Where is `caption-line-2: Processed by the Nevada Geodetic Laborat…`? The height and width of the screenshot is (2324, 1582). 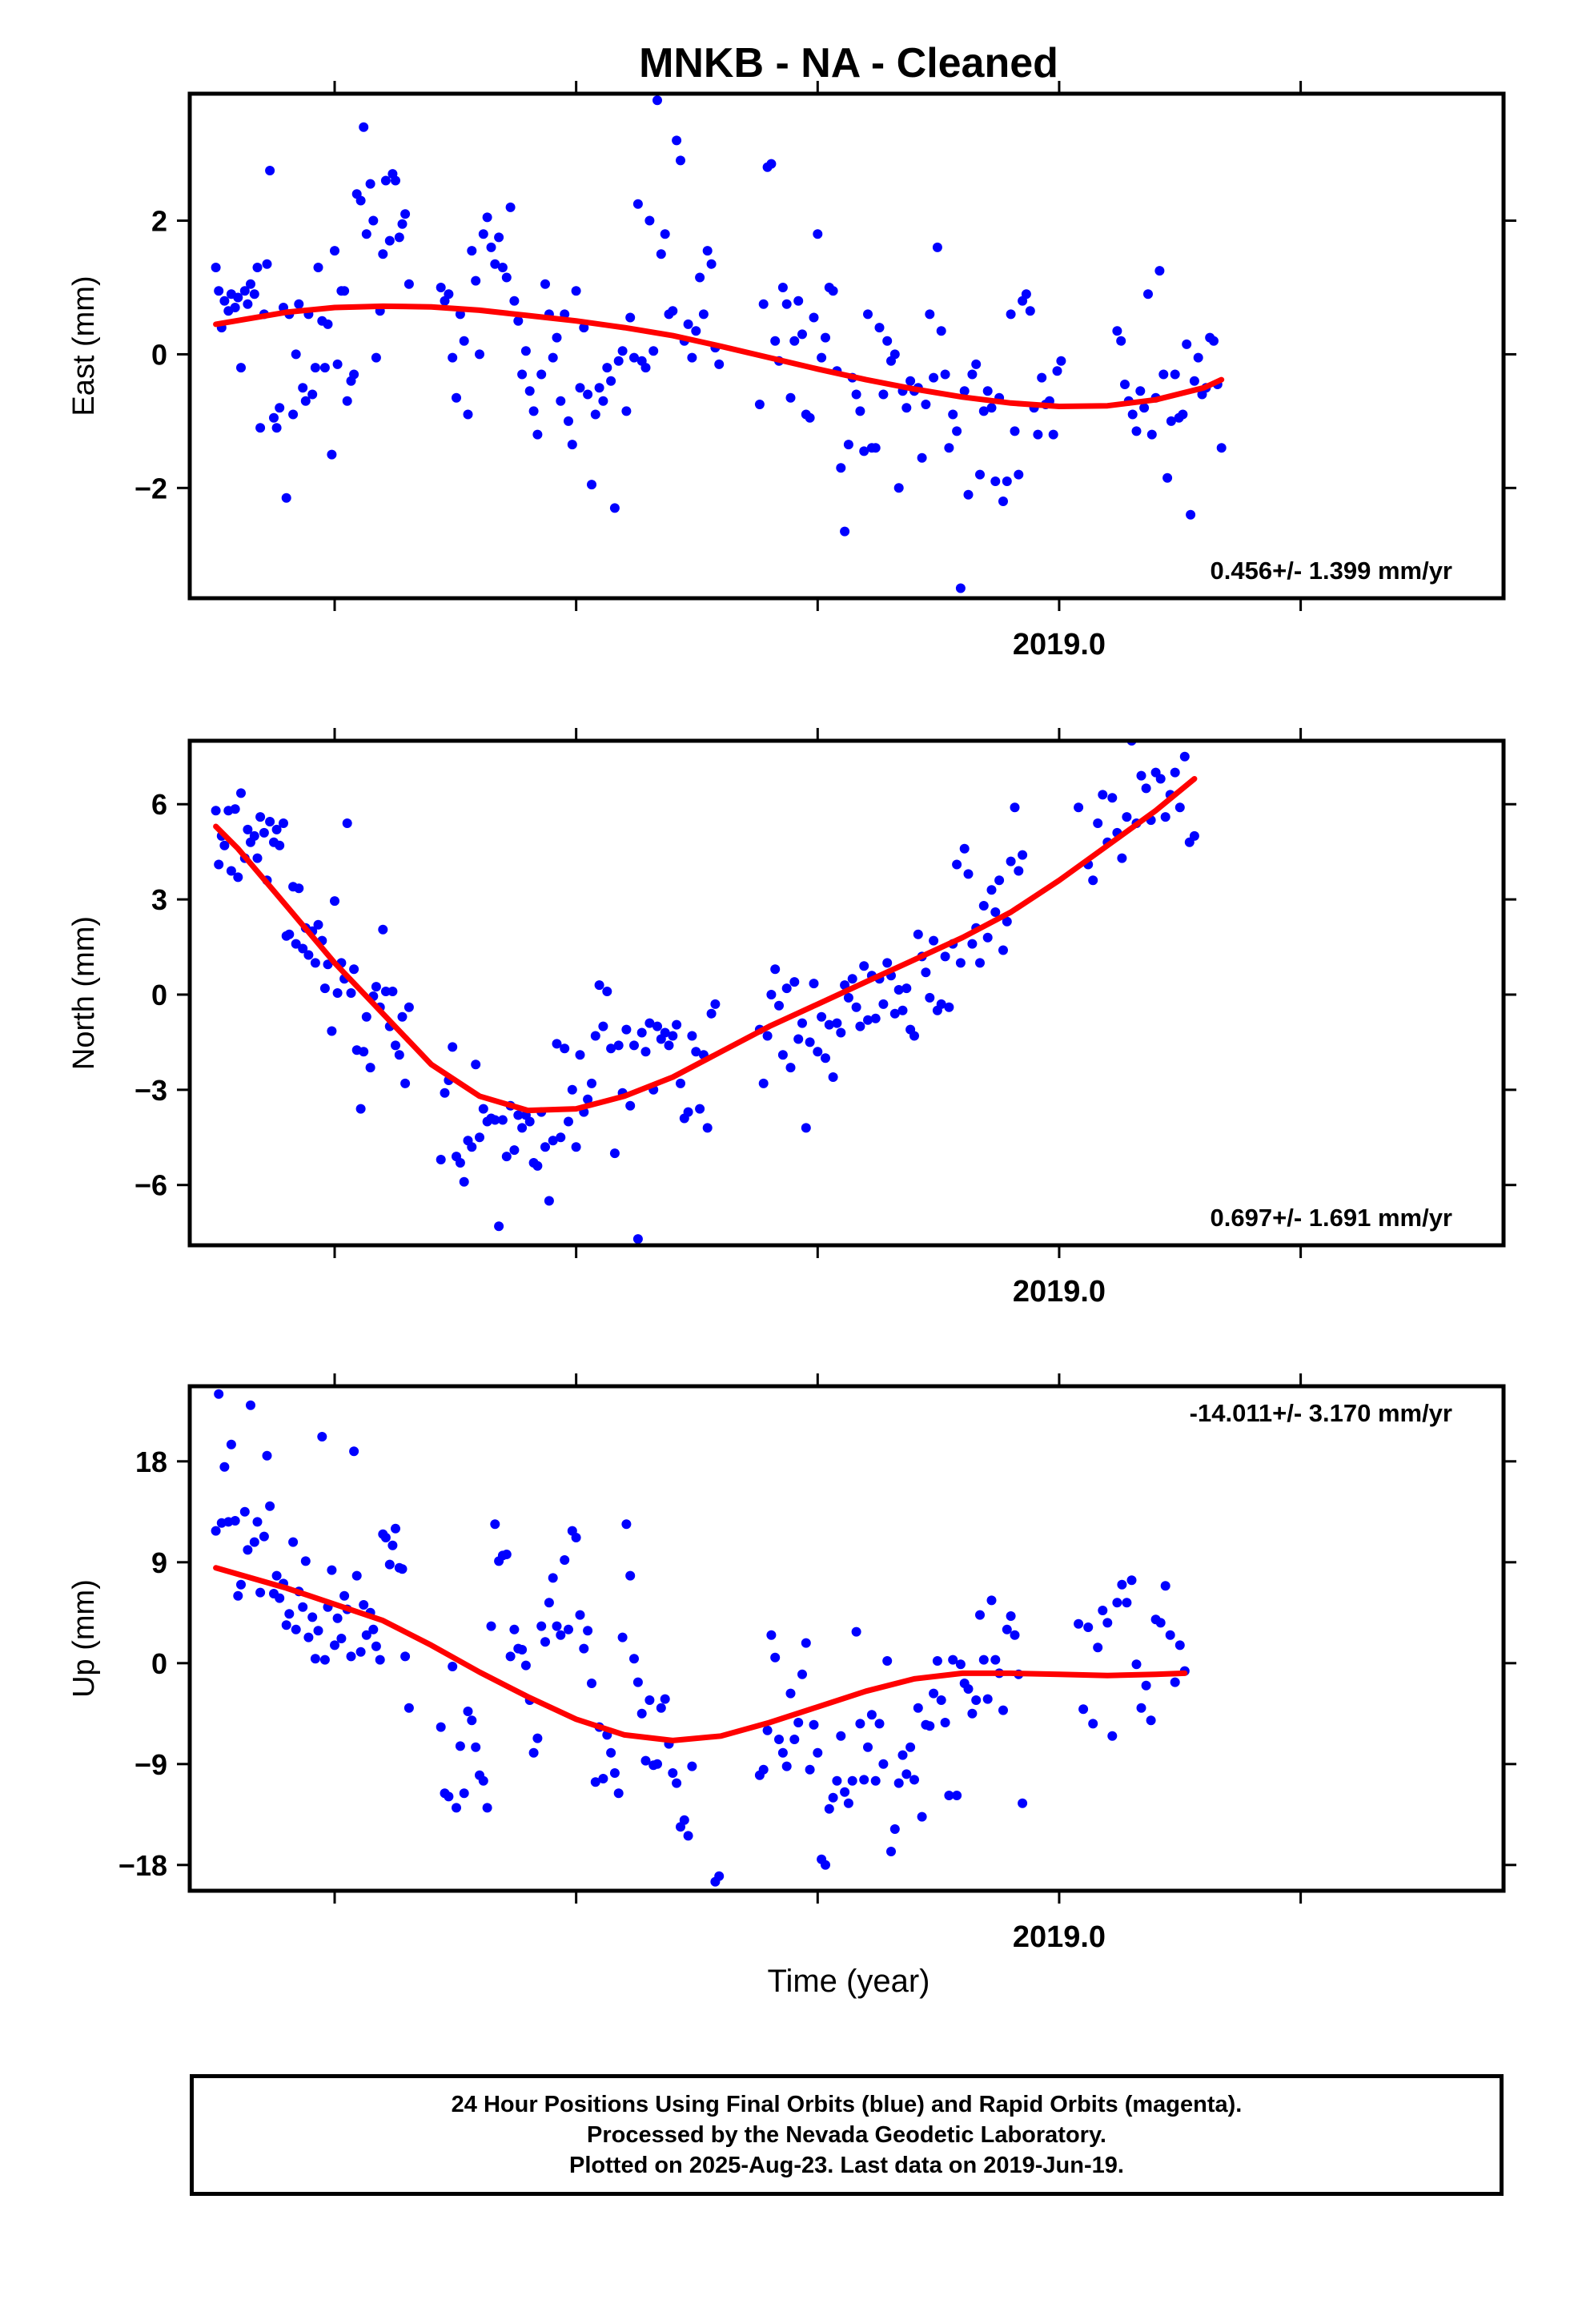 caption-line-2: Processed by the Nevada Geodetic Laborat… is located at coordinates (847, 2135).